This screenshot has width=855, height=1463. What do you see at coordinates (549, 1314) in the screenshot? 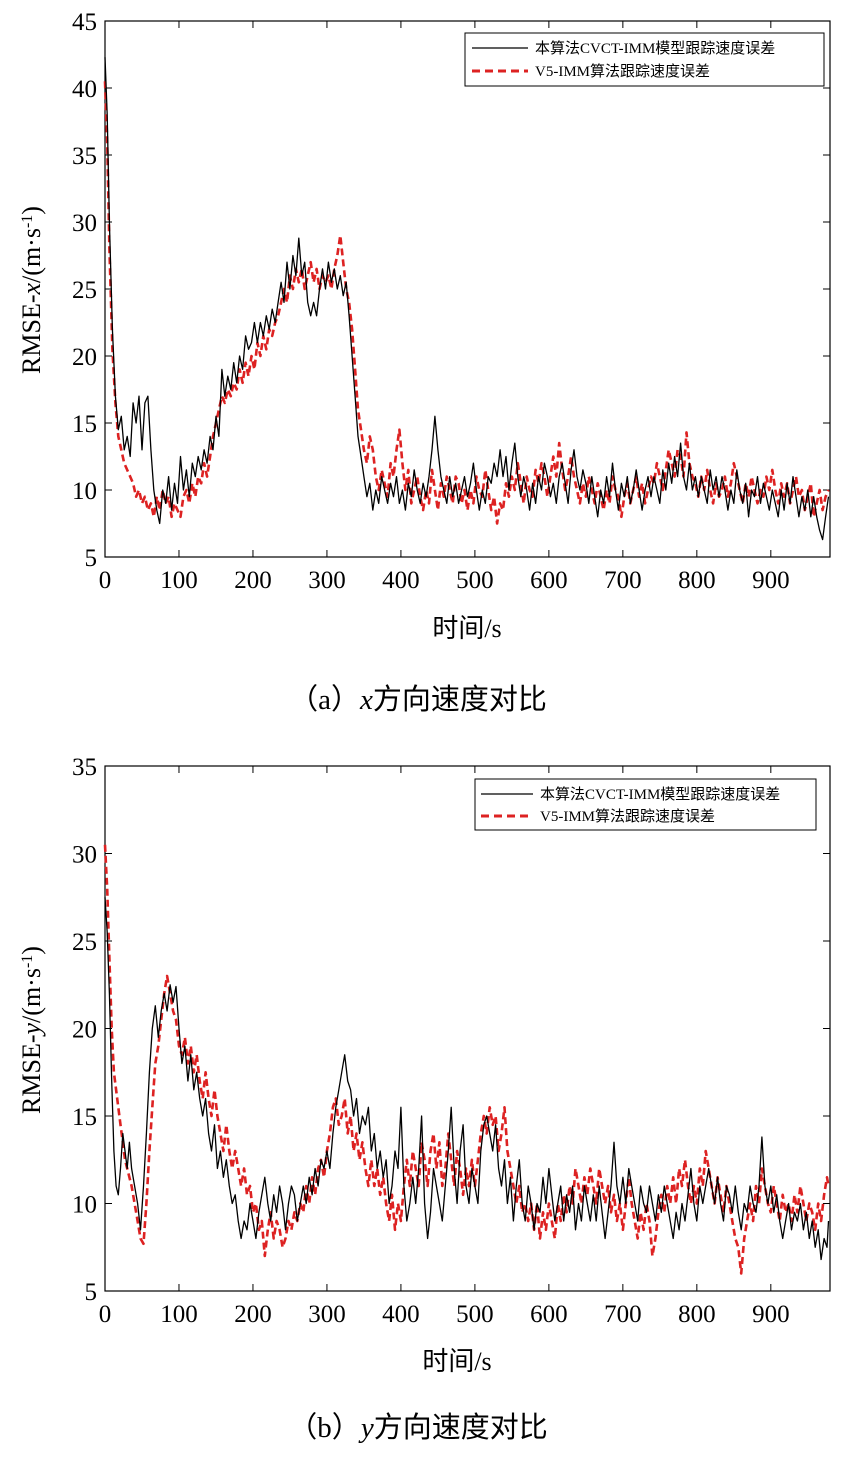
I see `x-tick-label-b-600: 600` at bounding box center [549, 1314].